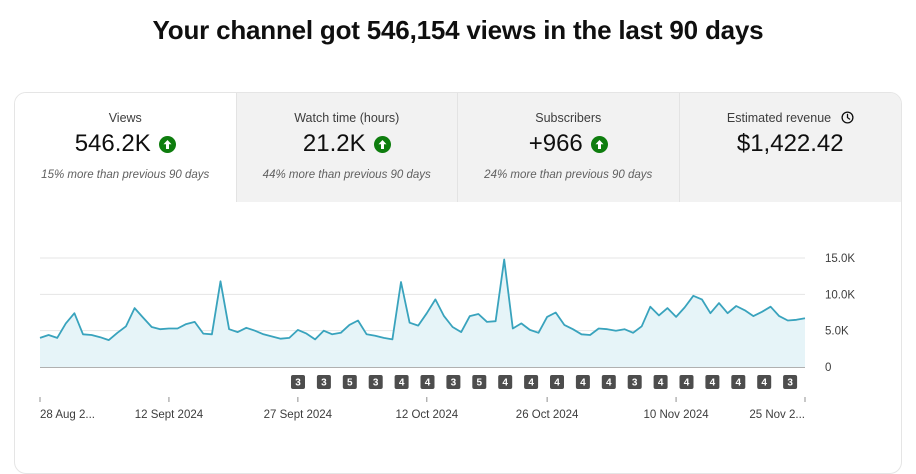 The height and width of the screenshot is (474, 916). I want to click on y-tick-label: 15.0K, so click(840, 259).